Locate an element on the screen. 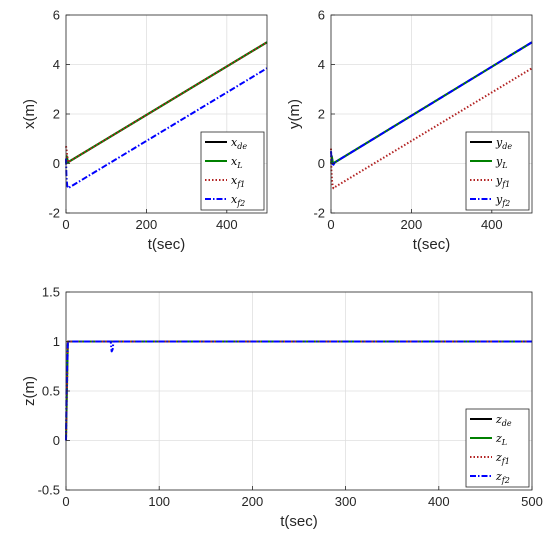 Image resolution: width=550 pixels, height=549 pixels. y-tick-label: 0.5 is located at coordinates (51, 391).